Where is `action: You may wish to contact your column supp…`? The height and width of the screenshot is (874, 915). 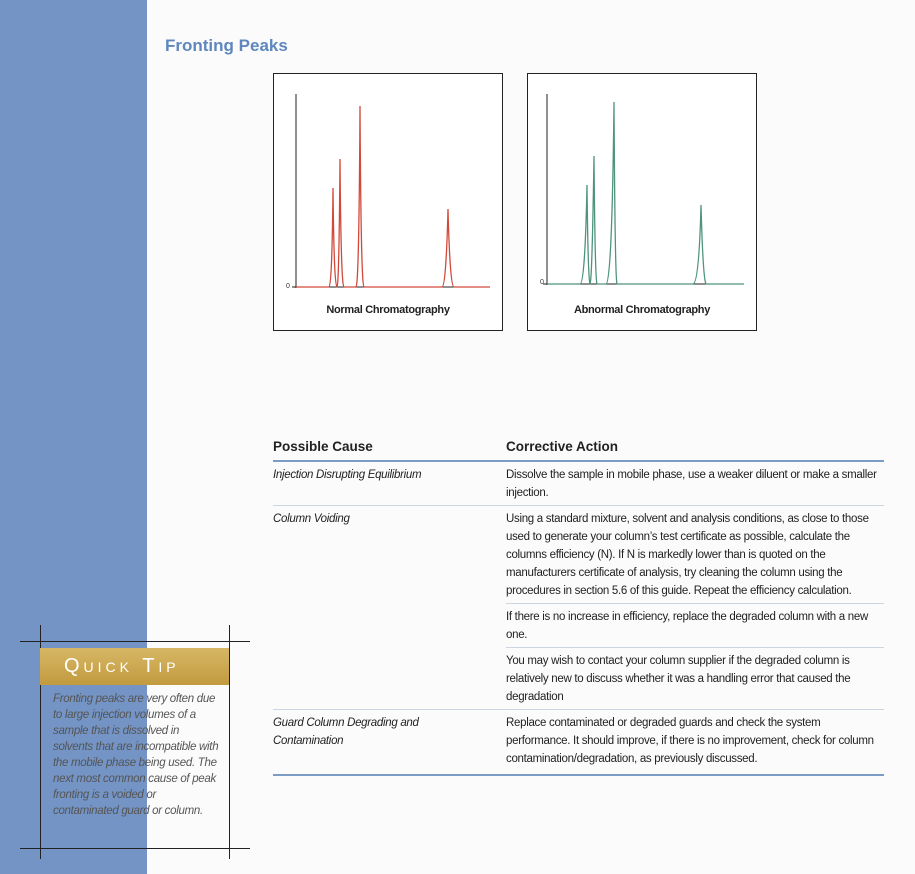
action: You may wish to contact your column supp… is located at coordinates (695, 678).